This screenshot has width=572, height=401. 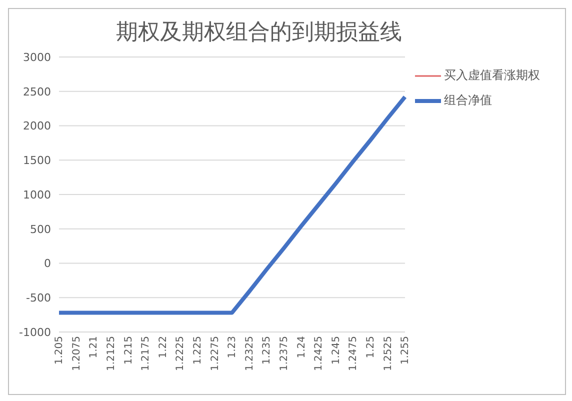 I want to click on x-tick-label: 1.225, so click(x=198, y=350).